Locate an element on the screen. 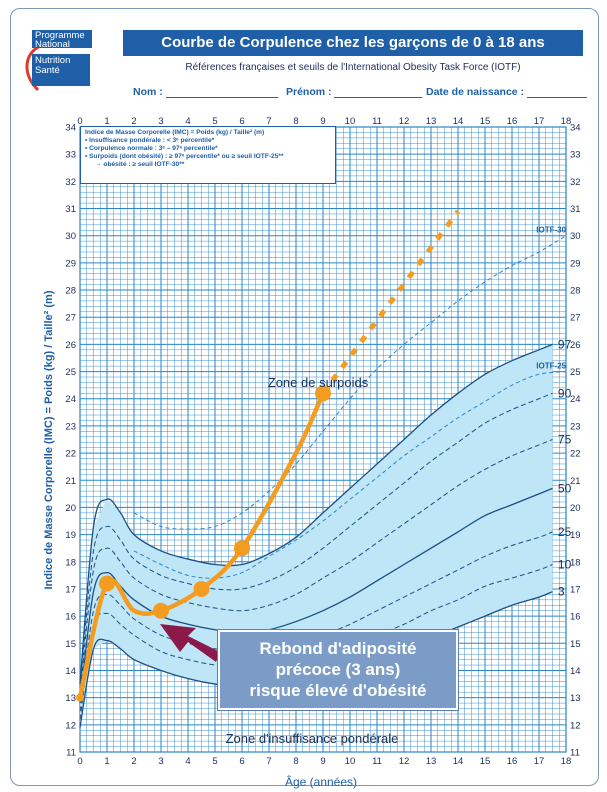  x-tick-label-top: 11 is located at coordinates (377, 121).